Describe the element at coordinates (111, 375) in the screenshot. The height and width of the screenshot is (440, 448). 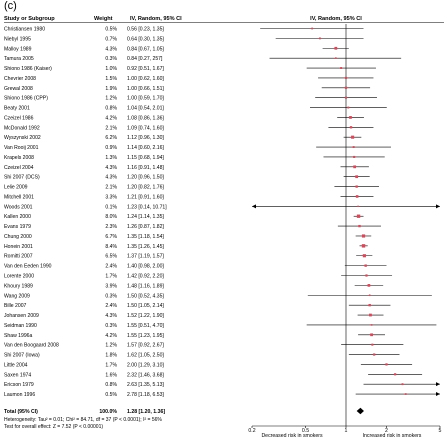
I see `study-weight: 1.6%` at that location.